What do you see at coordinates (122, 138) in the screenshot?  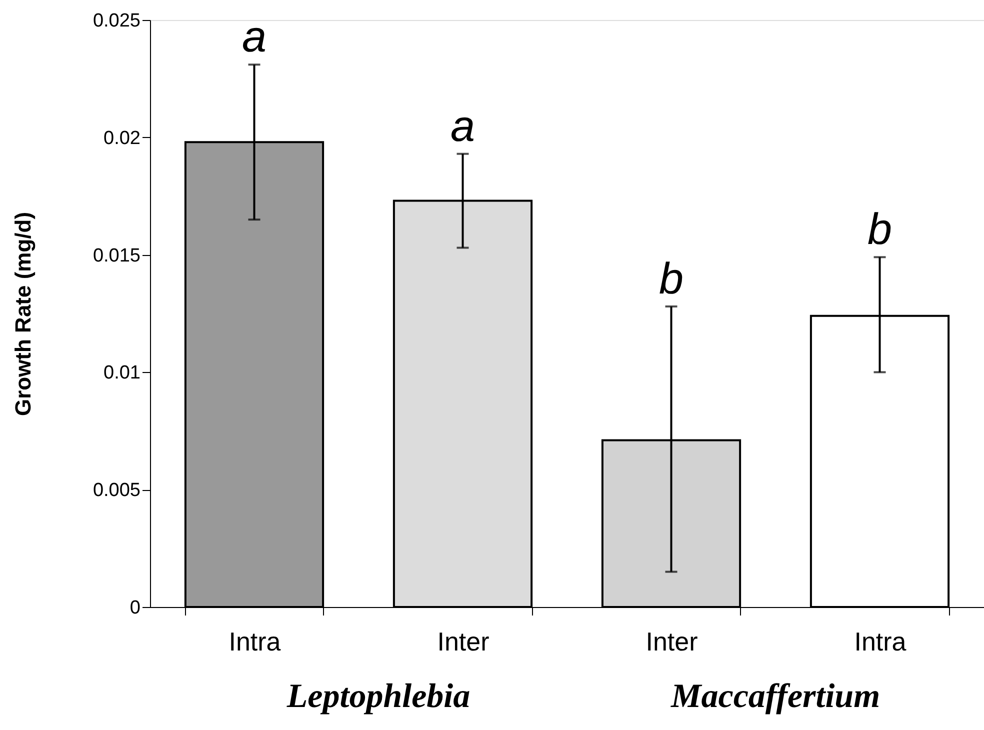 I see `y-tick-label: 0.02` at bounding box center [122, 138].